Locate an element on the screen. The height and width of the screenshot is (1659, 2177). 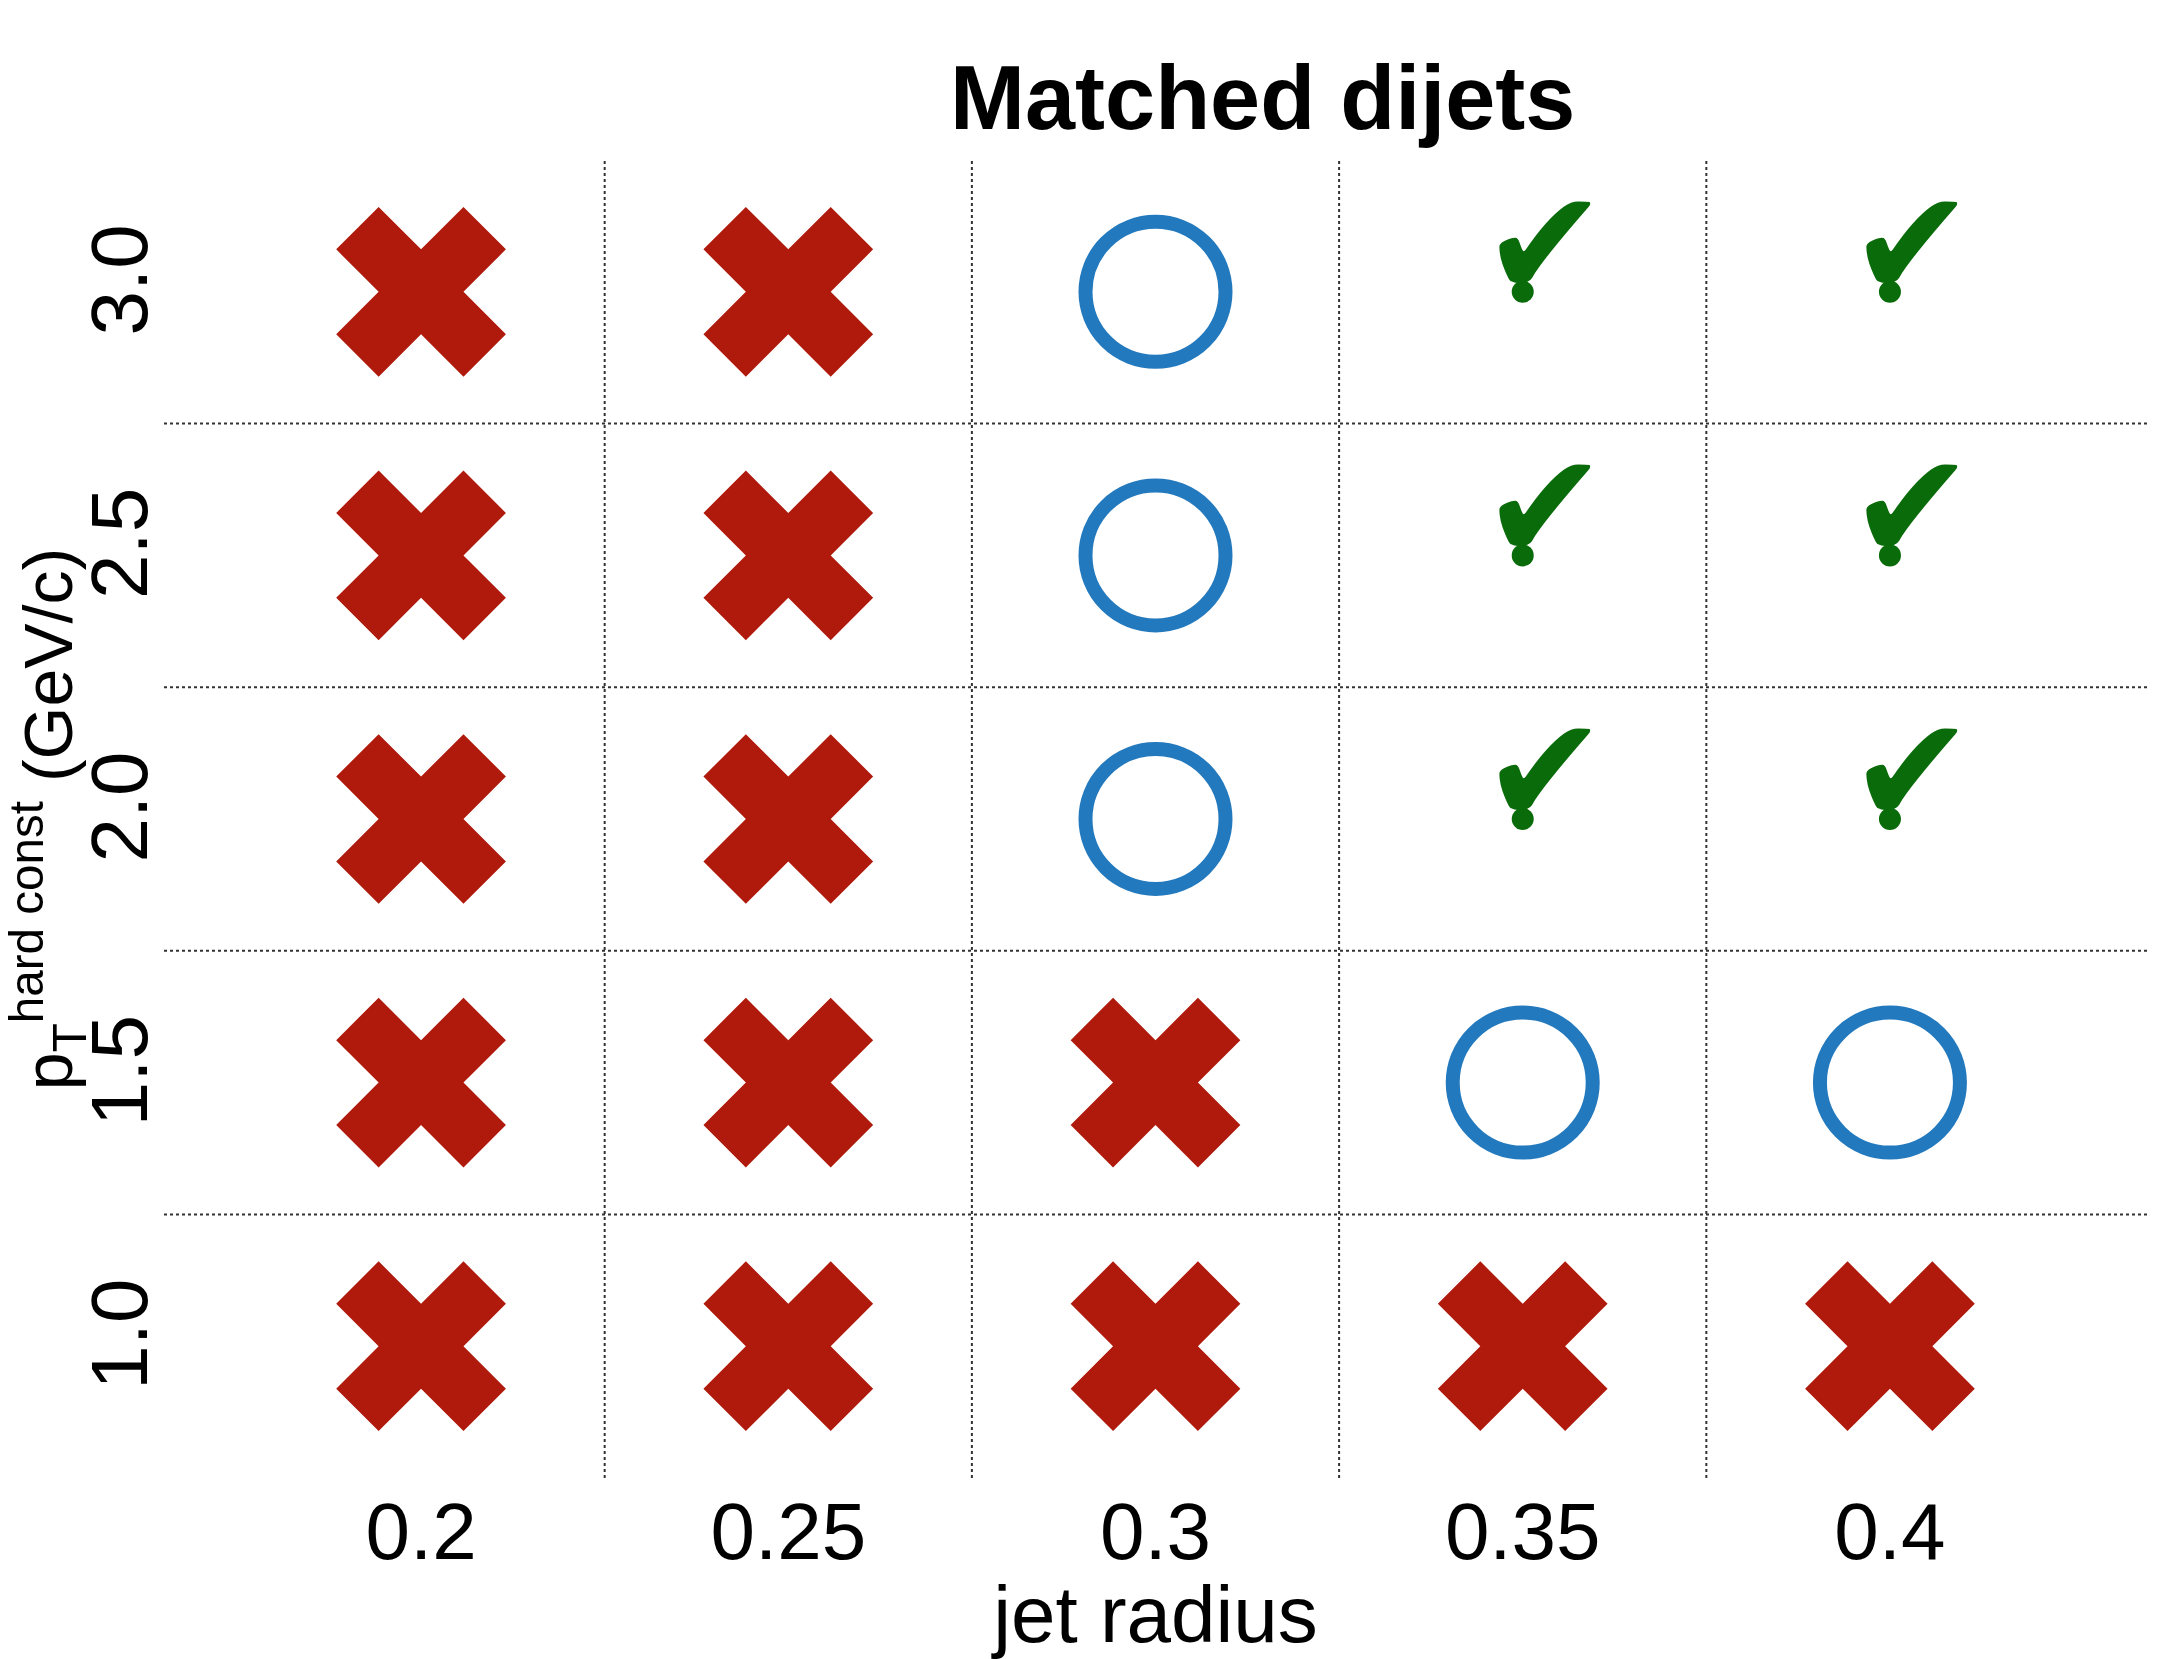
y-tick-label: 3.0 is located at coordinates (119, 280).